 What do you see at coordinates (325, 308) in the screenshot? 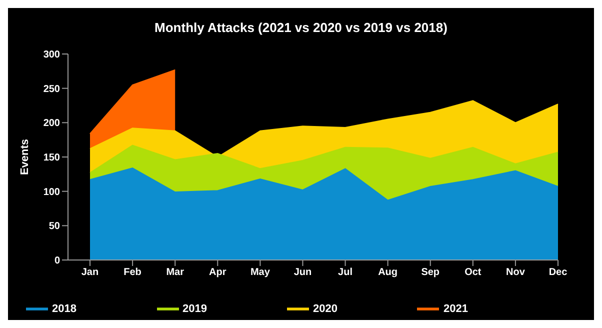
I see `legend-label: 2020` at bounding box center [325, 308].